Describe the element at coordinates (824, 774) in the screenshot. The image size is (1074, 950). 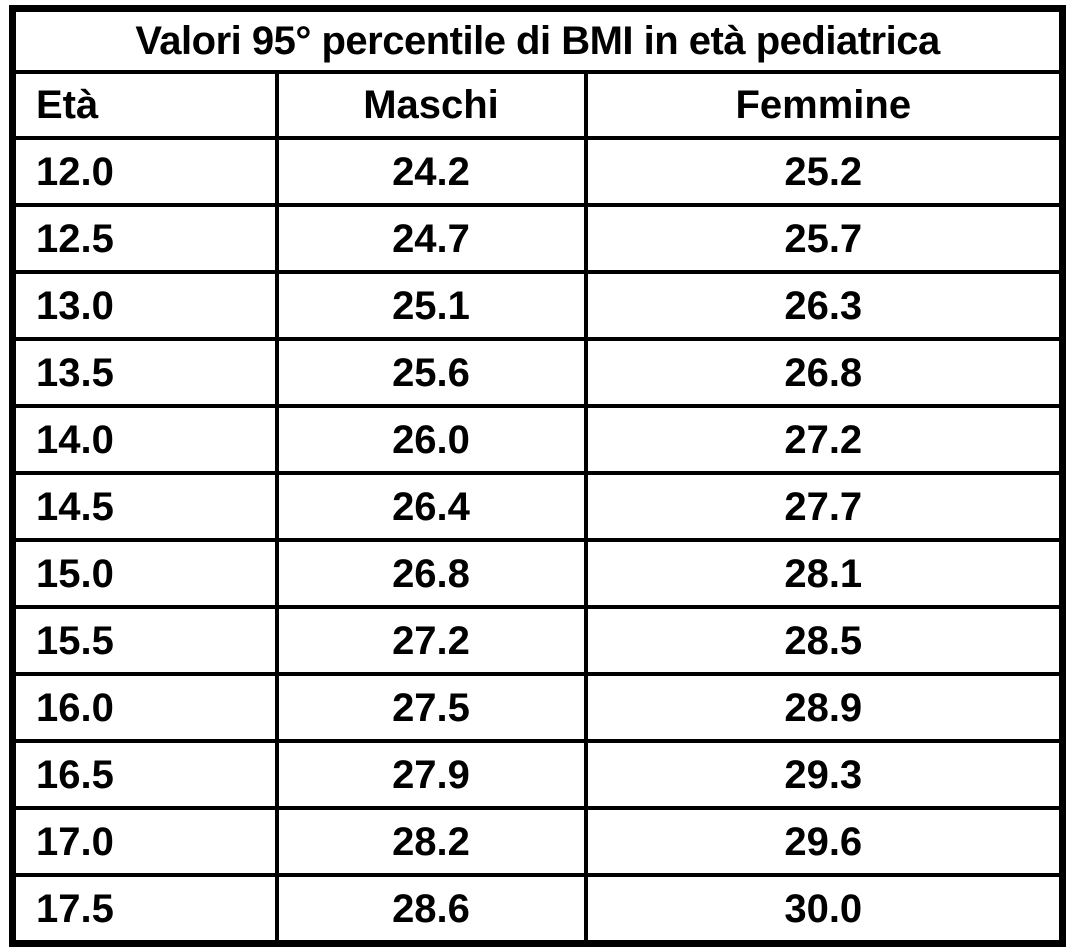
I see `femmine-value-cell: 29.3` at that location.